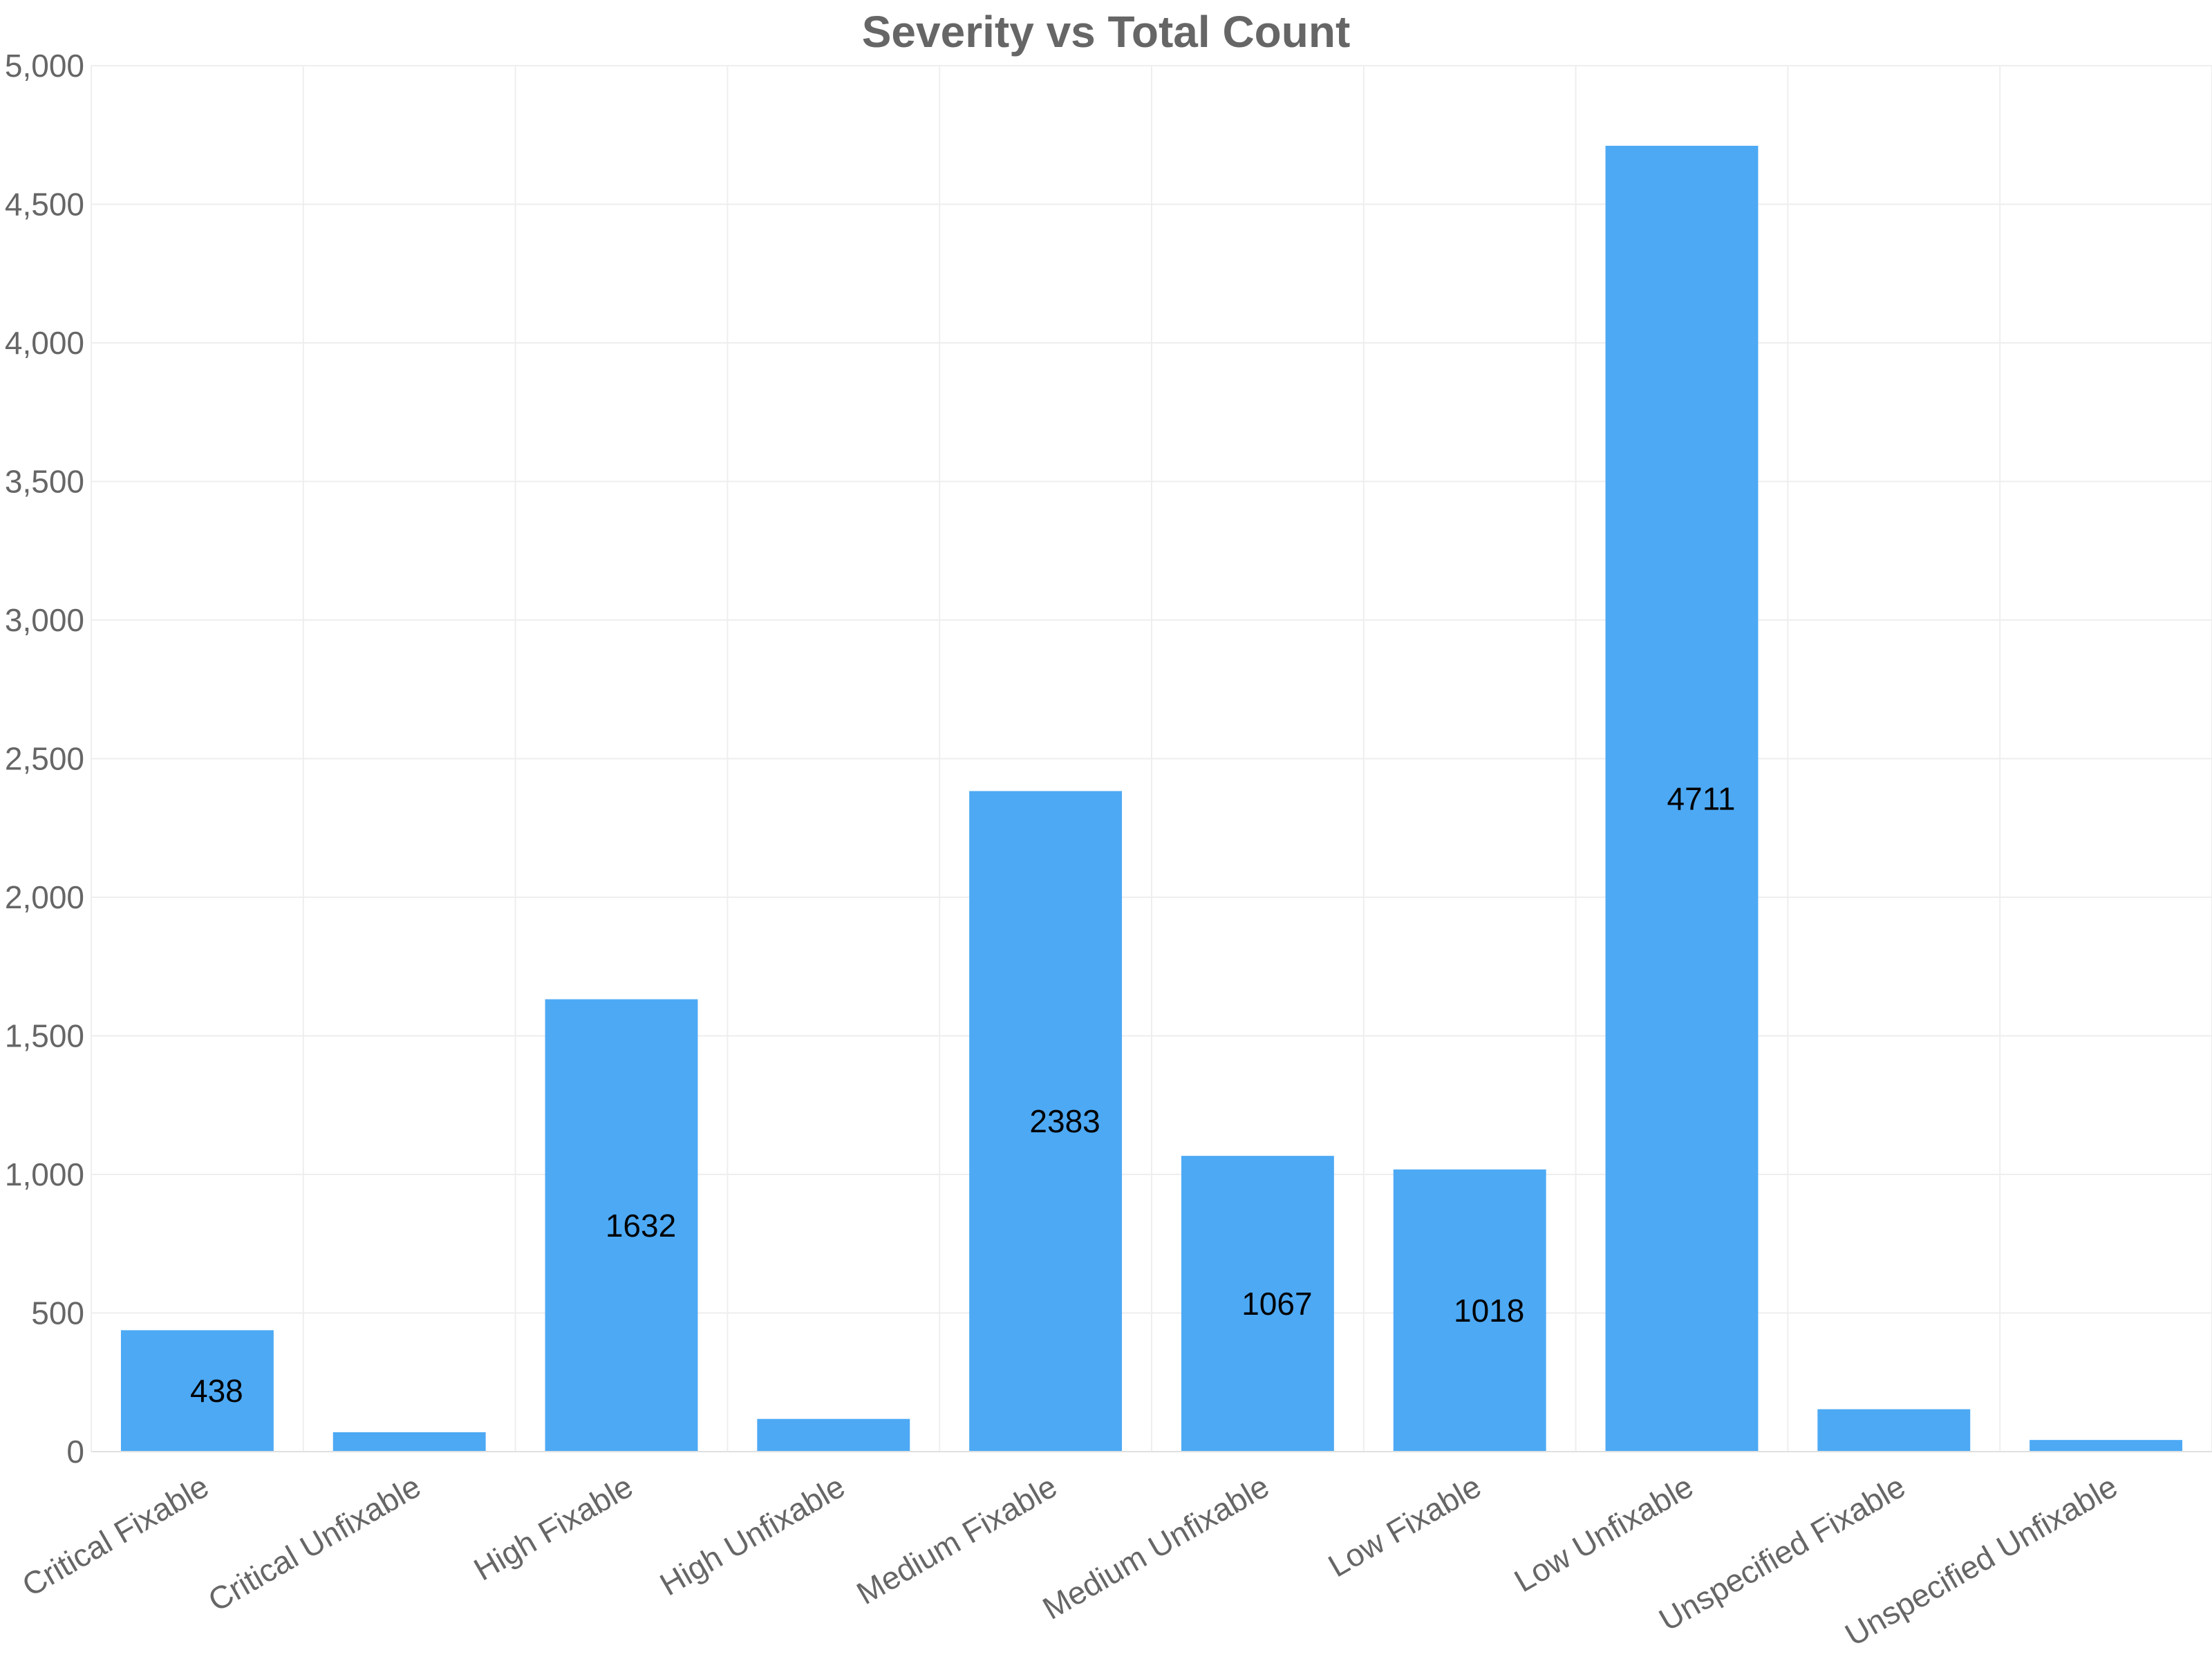  What do you see at coordinates (554, 1528) in the screenshot?
I see `x-tick-label: High Fixable` at bounding box center [554, 1528].